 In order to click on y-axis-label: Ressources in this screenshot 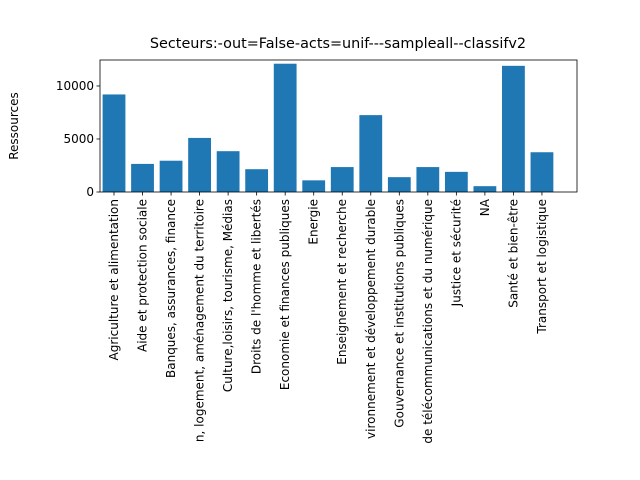, I will do `click(14, 126)`.